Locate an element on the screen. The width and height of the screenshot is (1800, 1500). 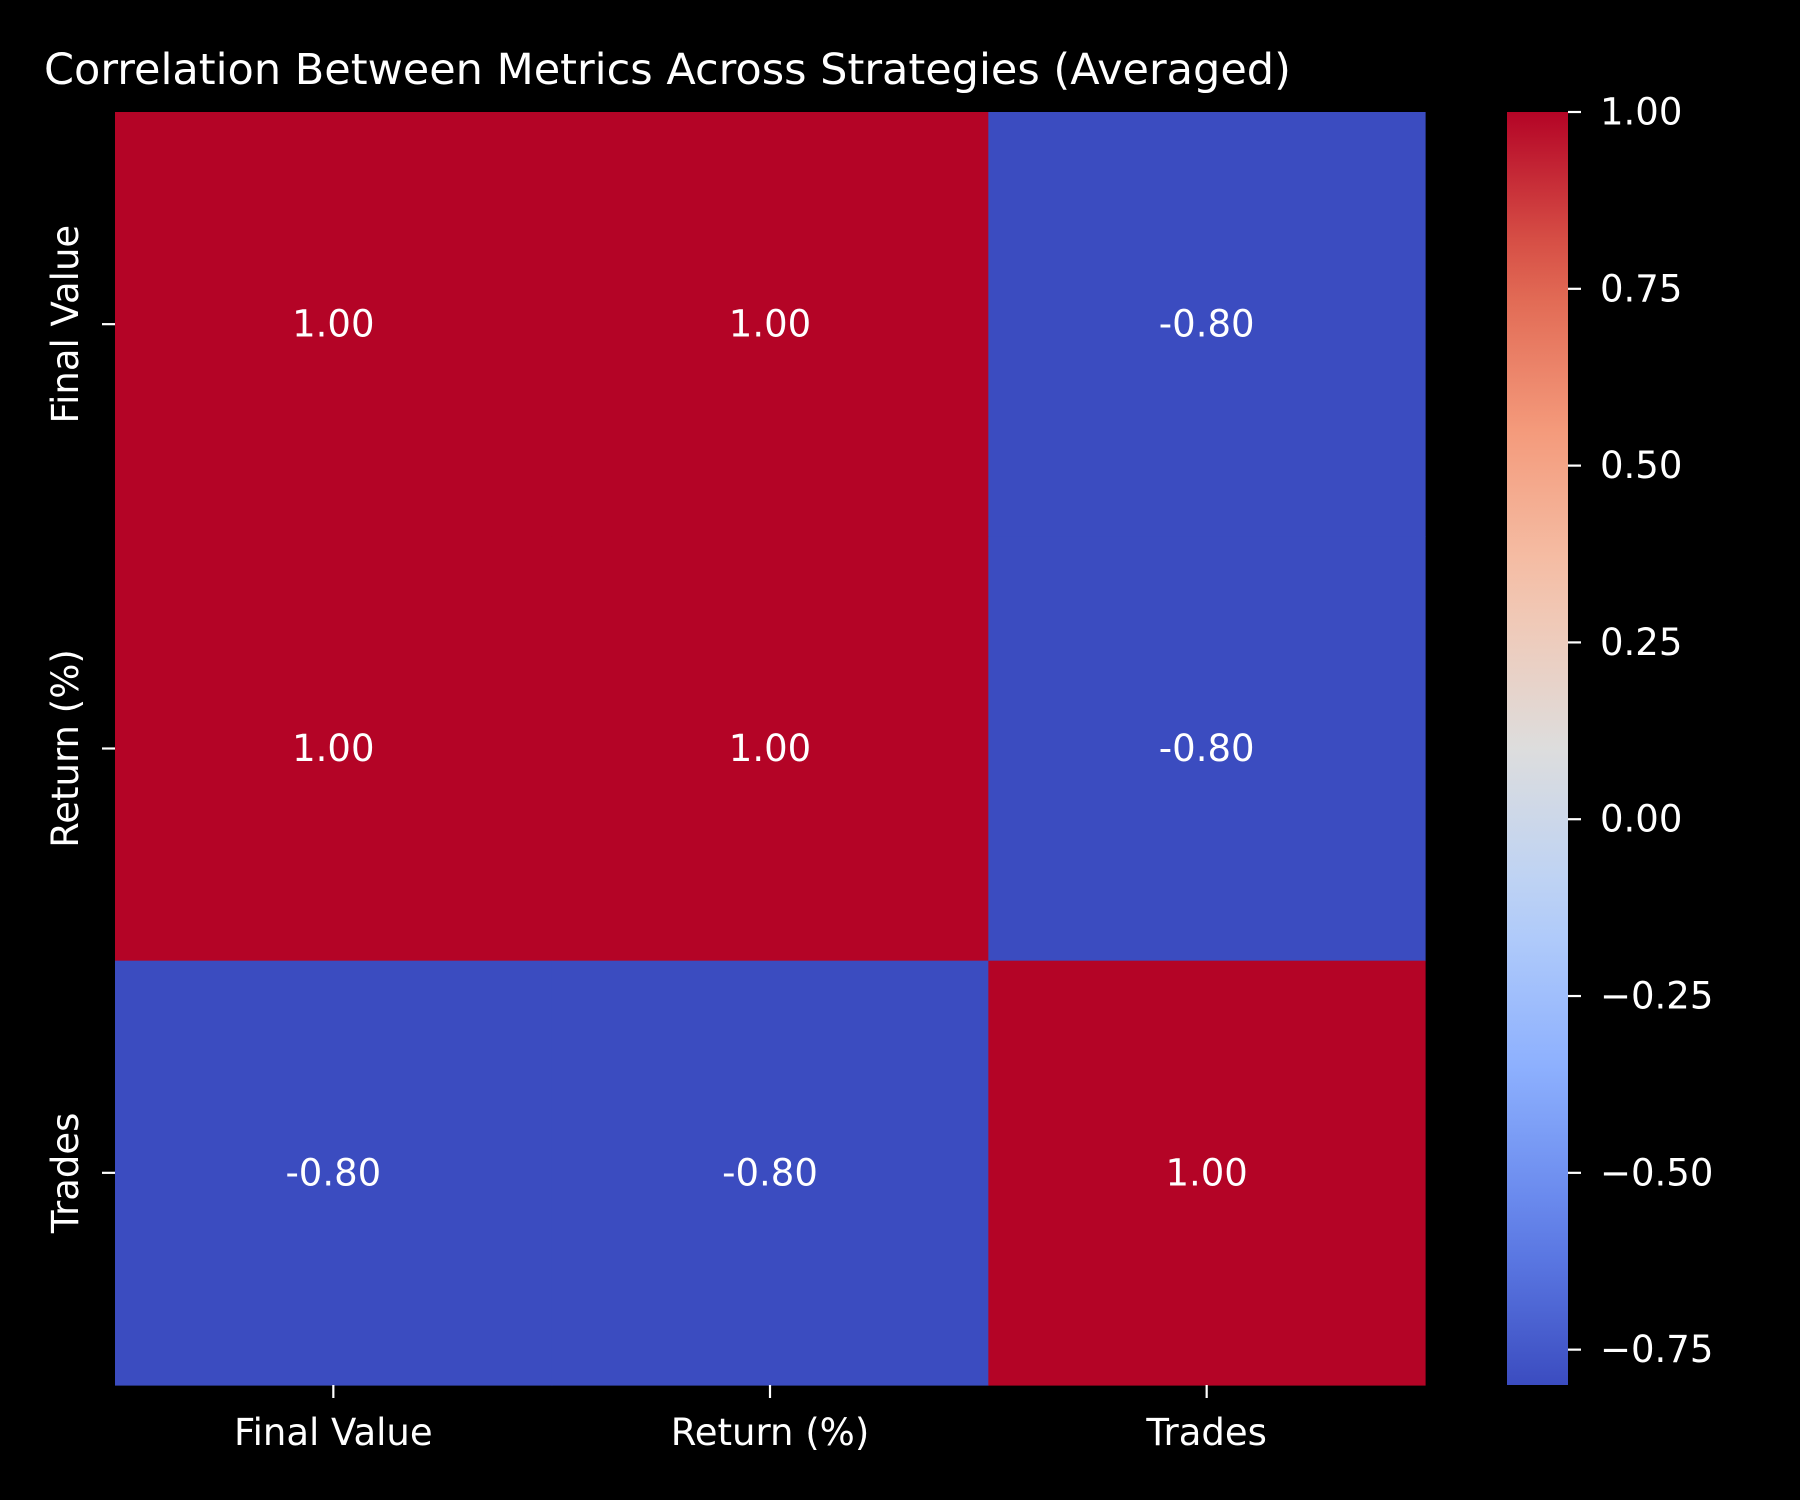
colorbar: 1.00 0.75 0.50 0.25 0.00 −0.25 −0.50 −0.75 is located at coordinates (1610, 738).